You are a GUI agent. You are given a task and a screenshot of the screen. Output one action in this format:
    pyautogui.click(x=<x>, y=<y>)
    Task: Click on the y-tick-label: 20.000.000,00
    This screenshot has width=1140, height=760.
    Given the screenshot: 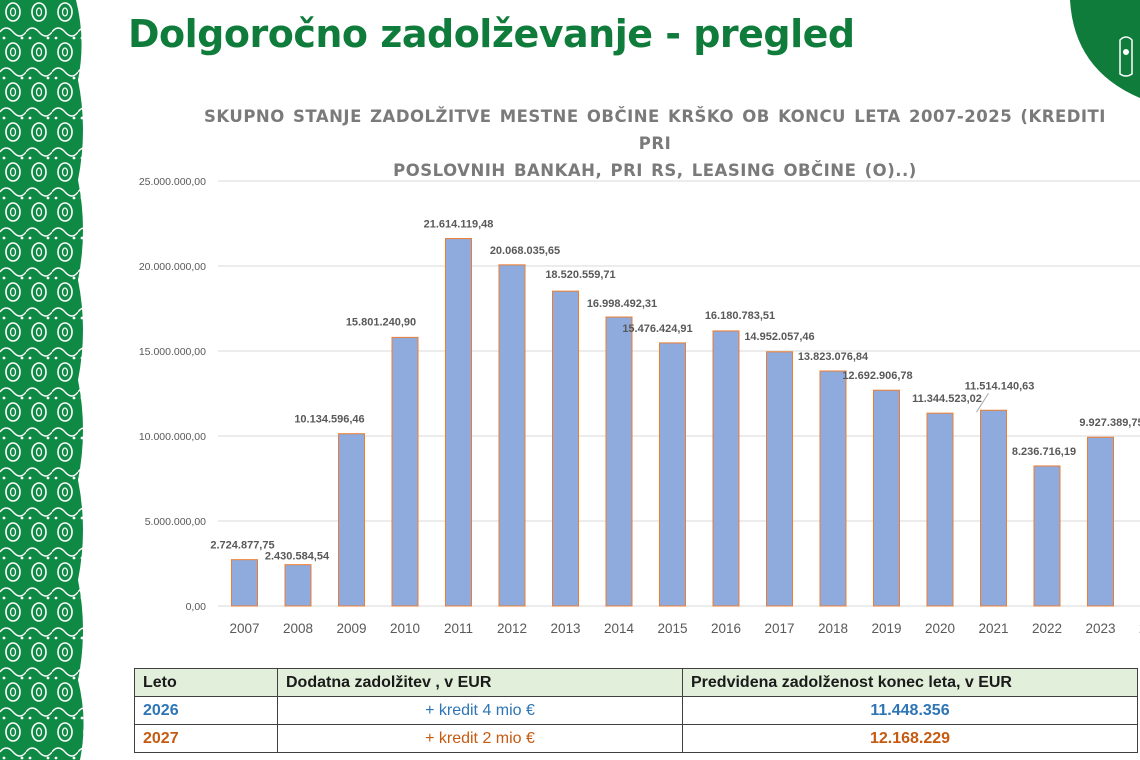 What is the action you would take?
    pyautogui.click(x=172, y=267)
    